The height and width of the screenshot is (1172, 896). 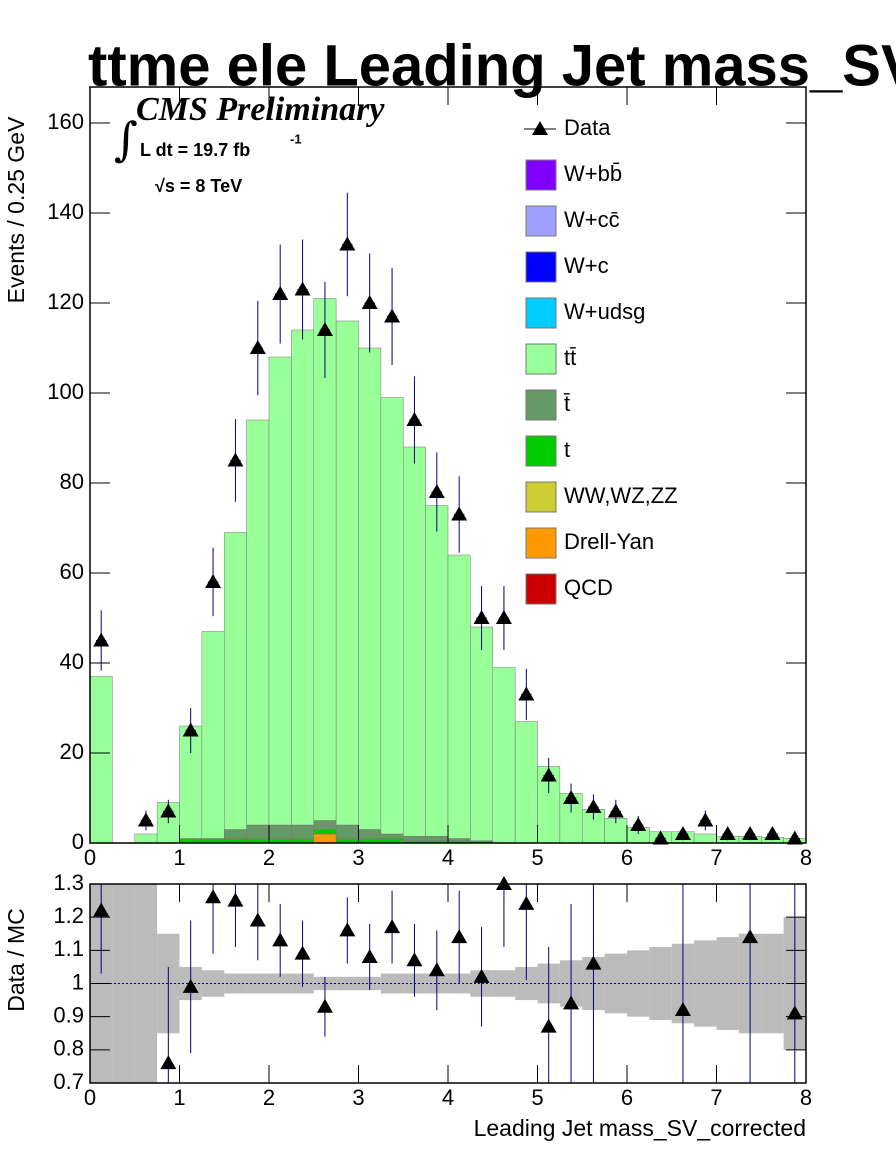 I want to click on x-tick-label: 0, so click(x=90, y=857).